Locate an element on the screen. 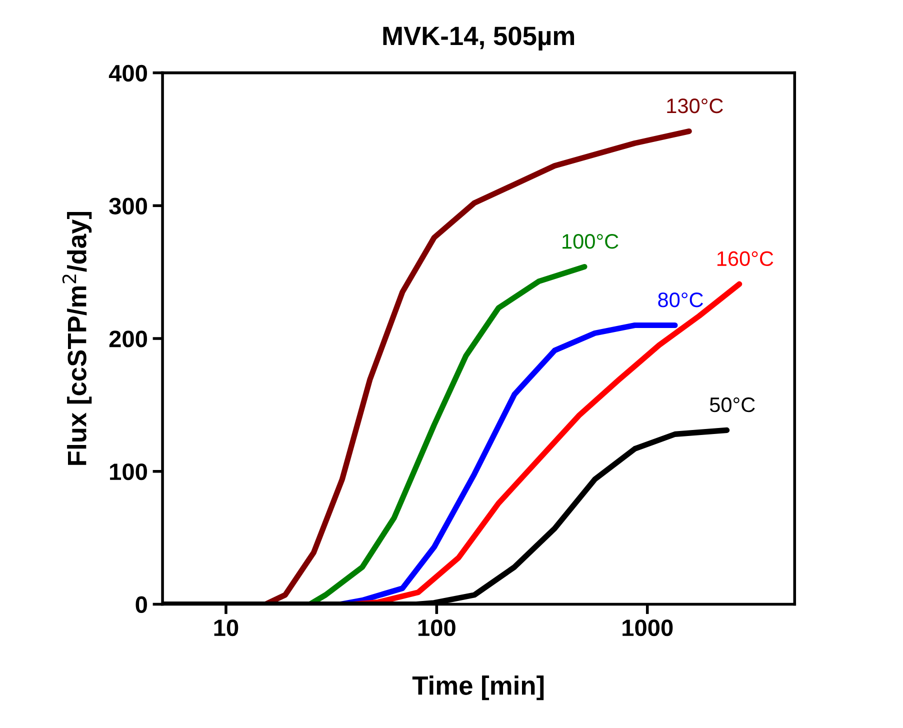  y-axis-title: Flux [ccSTP/m$^{2}$/day] is located at coordinates (77, 338).